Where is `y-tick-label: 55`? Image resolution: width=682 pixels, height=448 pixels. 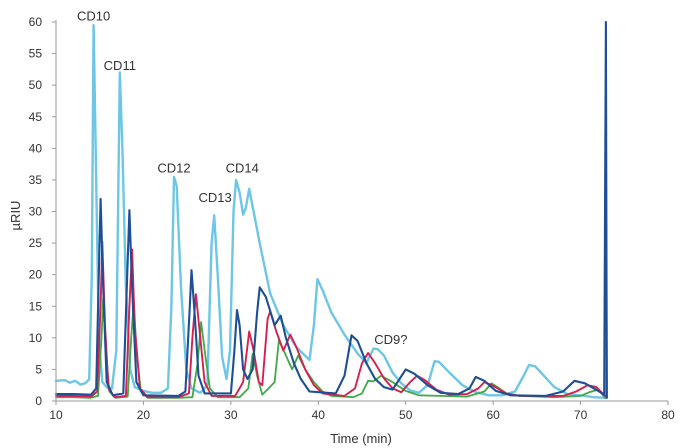 y-tick-label: 55 is located at coordinates (36, 54).